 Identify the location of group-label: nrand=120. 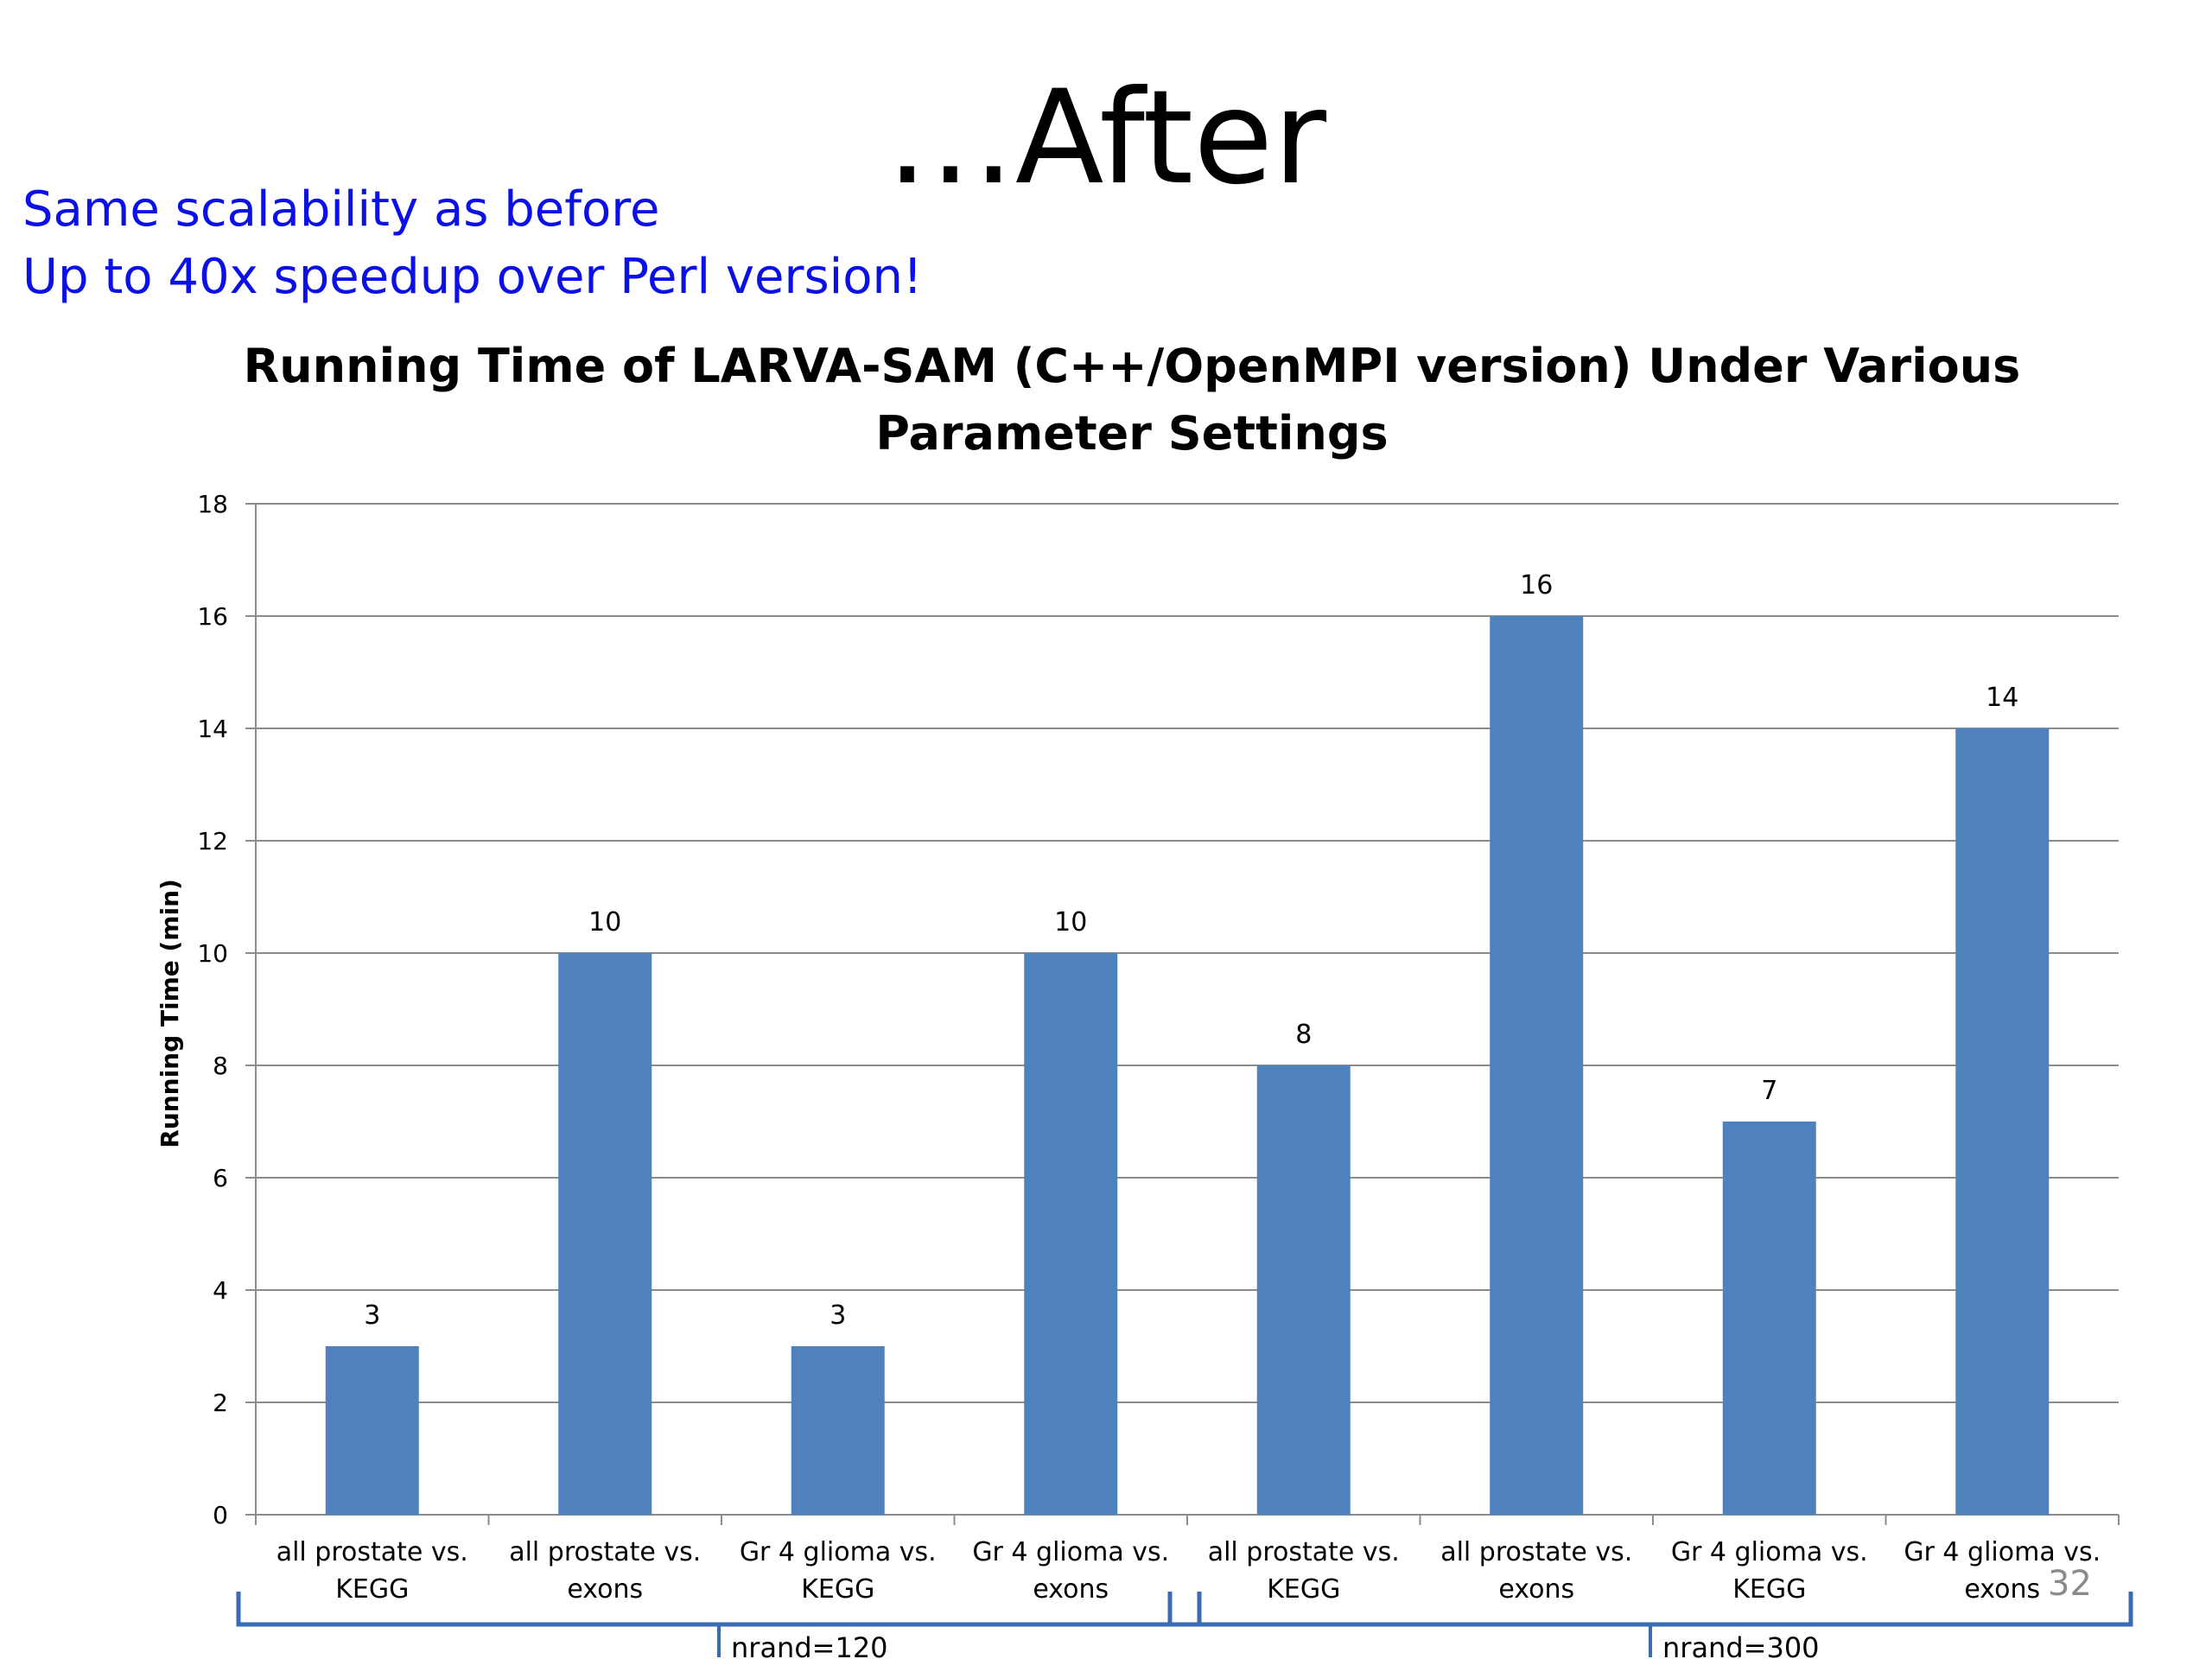
(809, 1645).